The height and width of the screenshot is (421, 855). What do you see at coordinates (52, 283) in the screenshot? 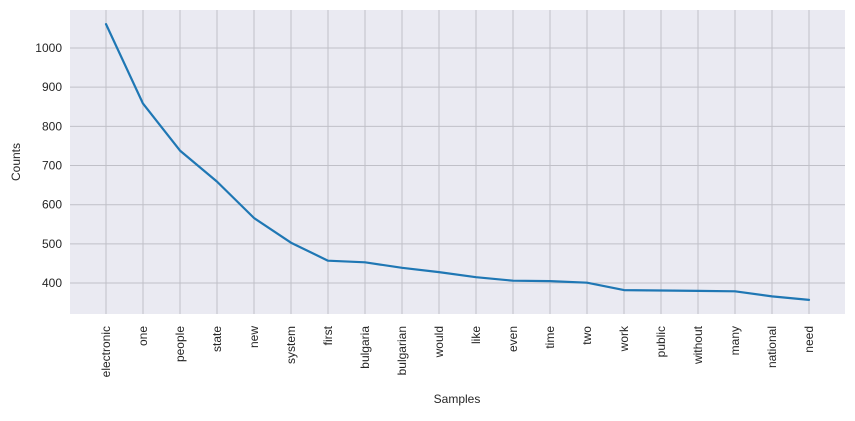
I see `y-tick-label: 400` at bounding box center [52, 283].